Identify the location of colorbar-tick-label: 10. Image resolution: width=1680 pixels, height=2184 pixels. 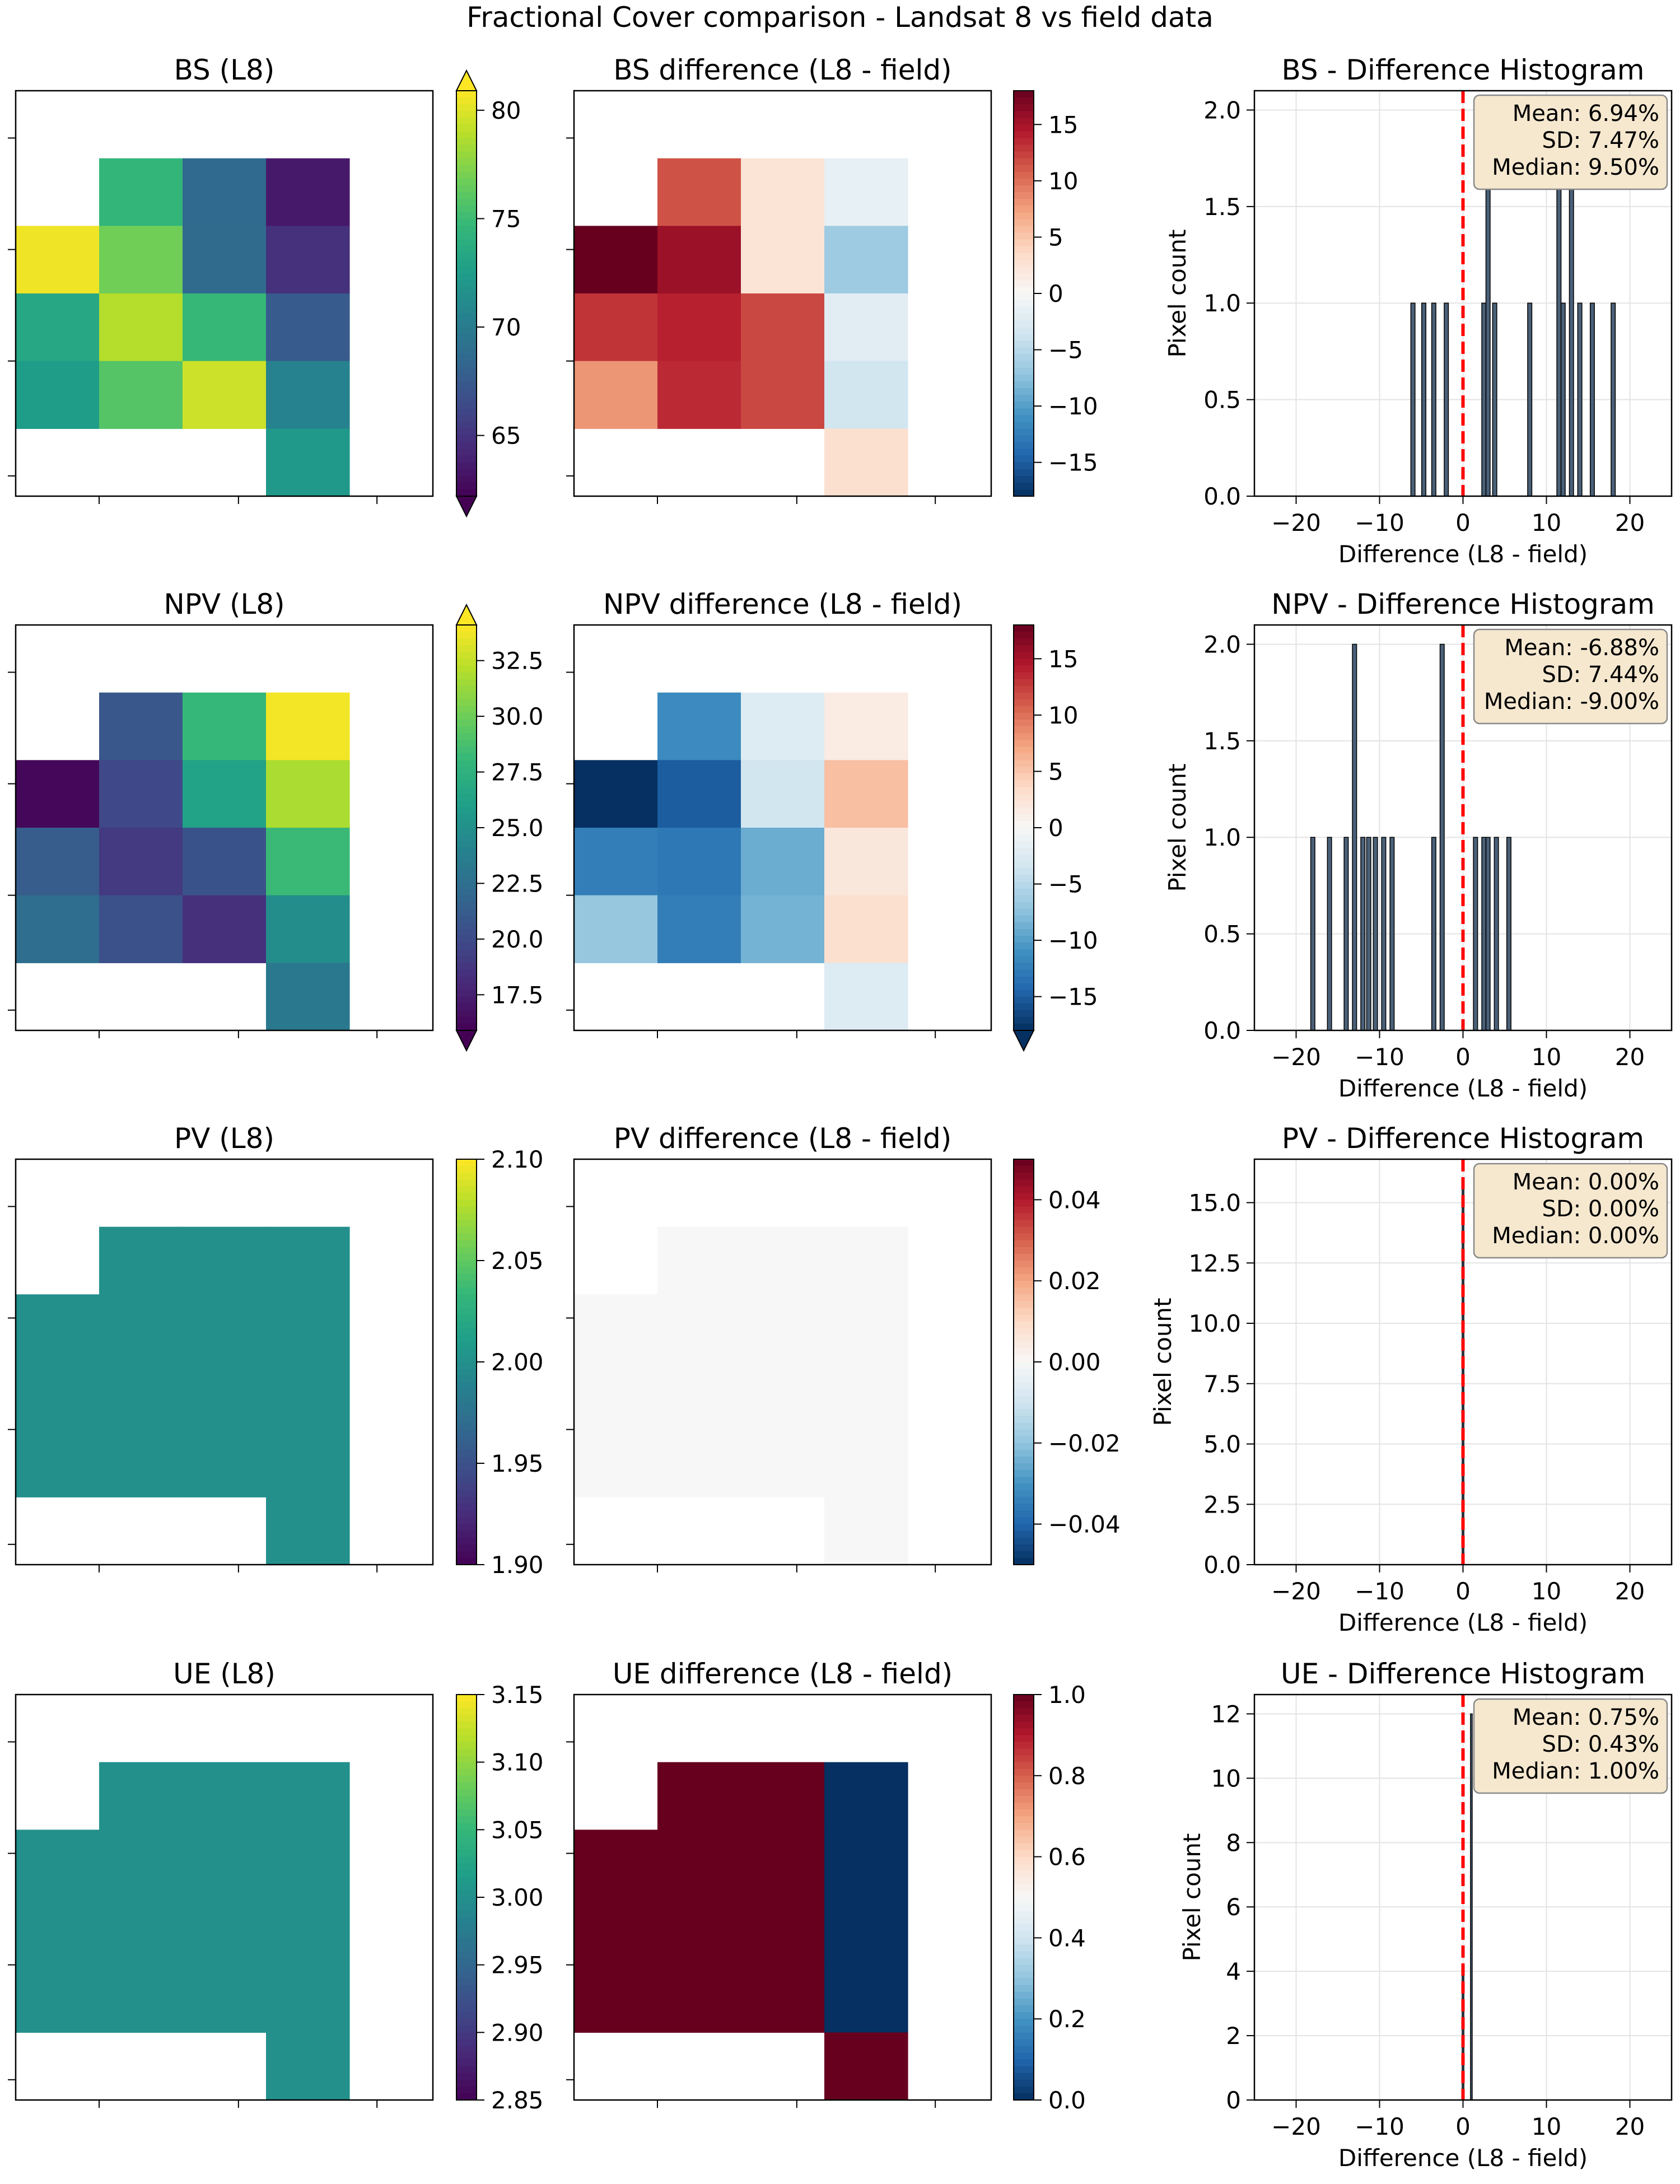
(1063, 716).